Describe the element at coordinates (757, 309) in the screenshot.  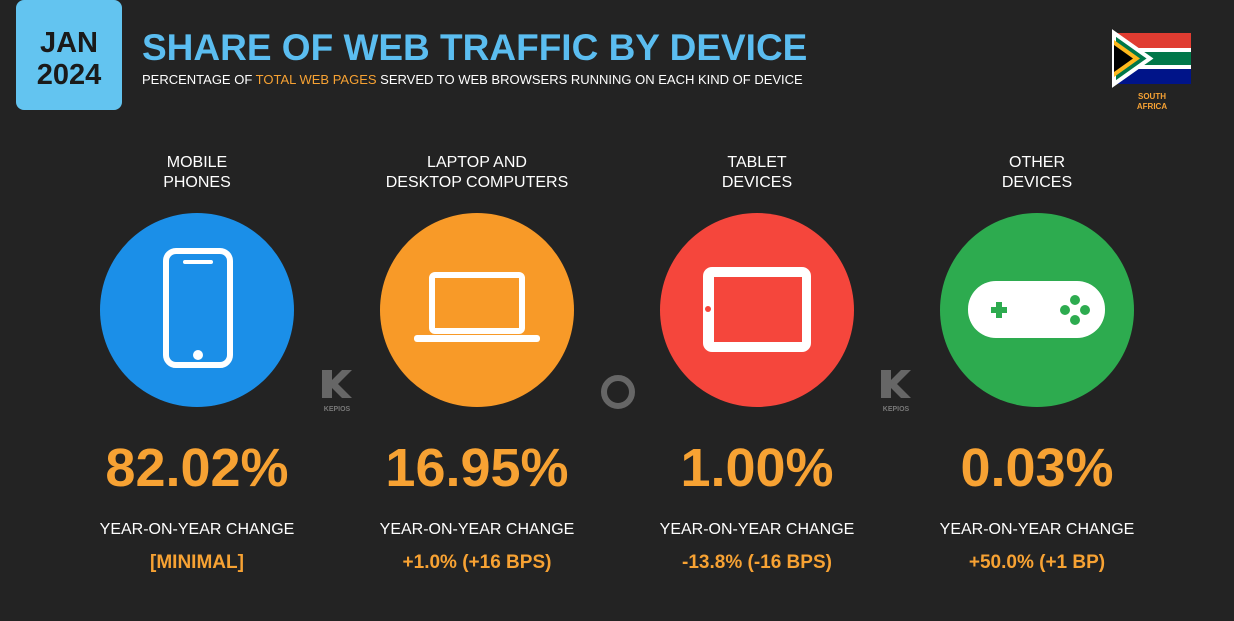
I see `tablet-icon` at that location.